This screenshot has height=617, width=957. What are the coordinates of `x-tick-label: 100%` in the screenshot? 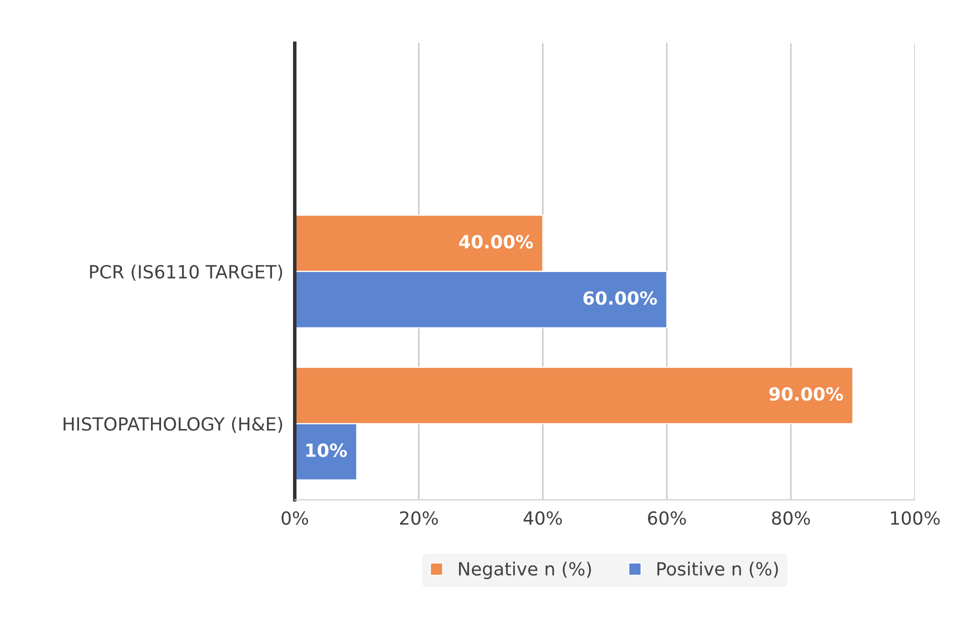 It's located at (915, 518).